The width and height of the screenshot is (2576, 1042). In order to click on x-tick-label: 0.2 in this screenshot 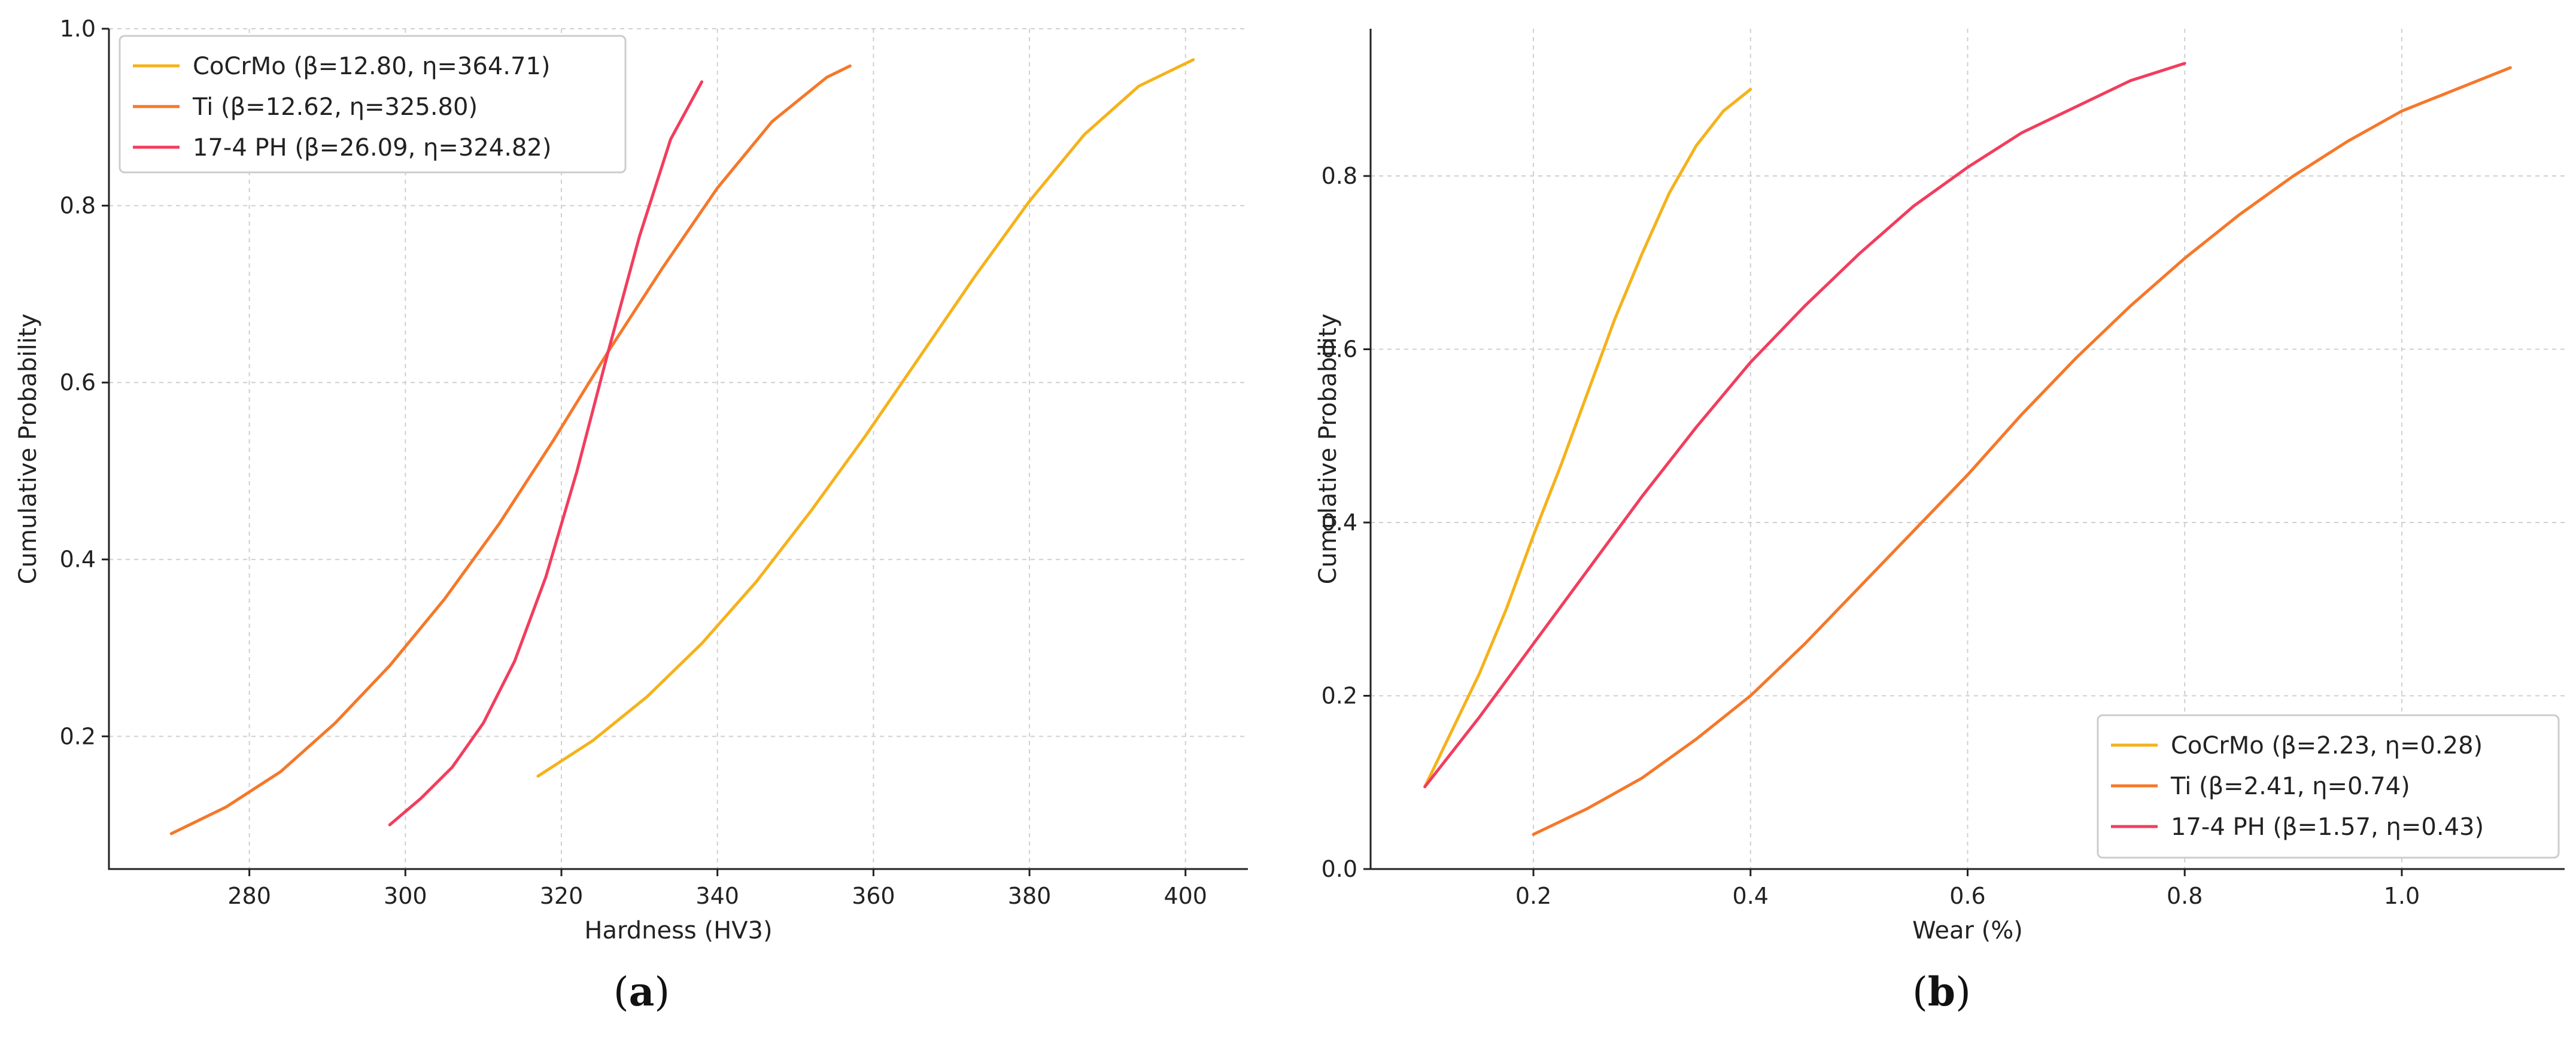, I will do `click(1533, 896)`.